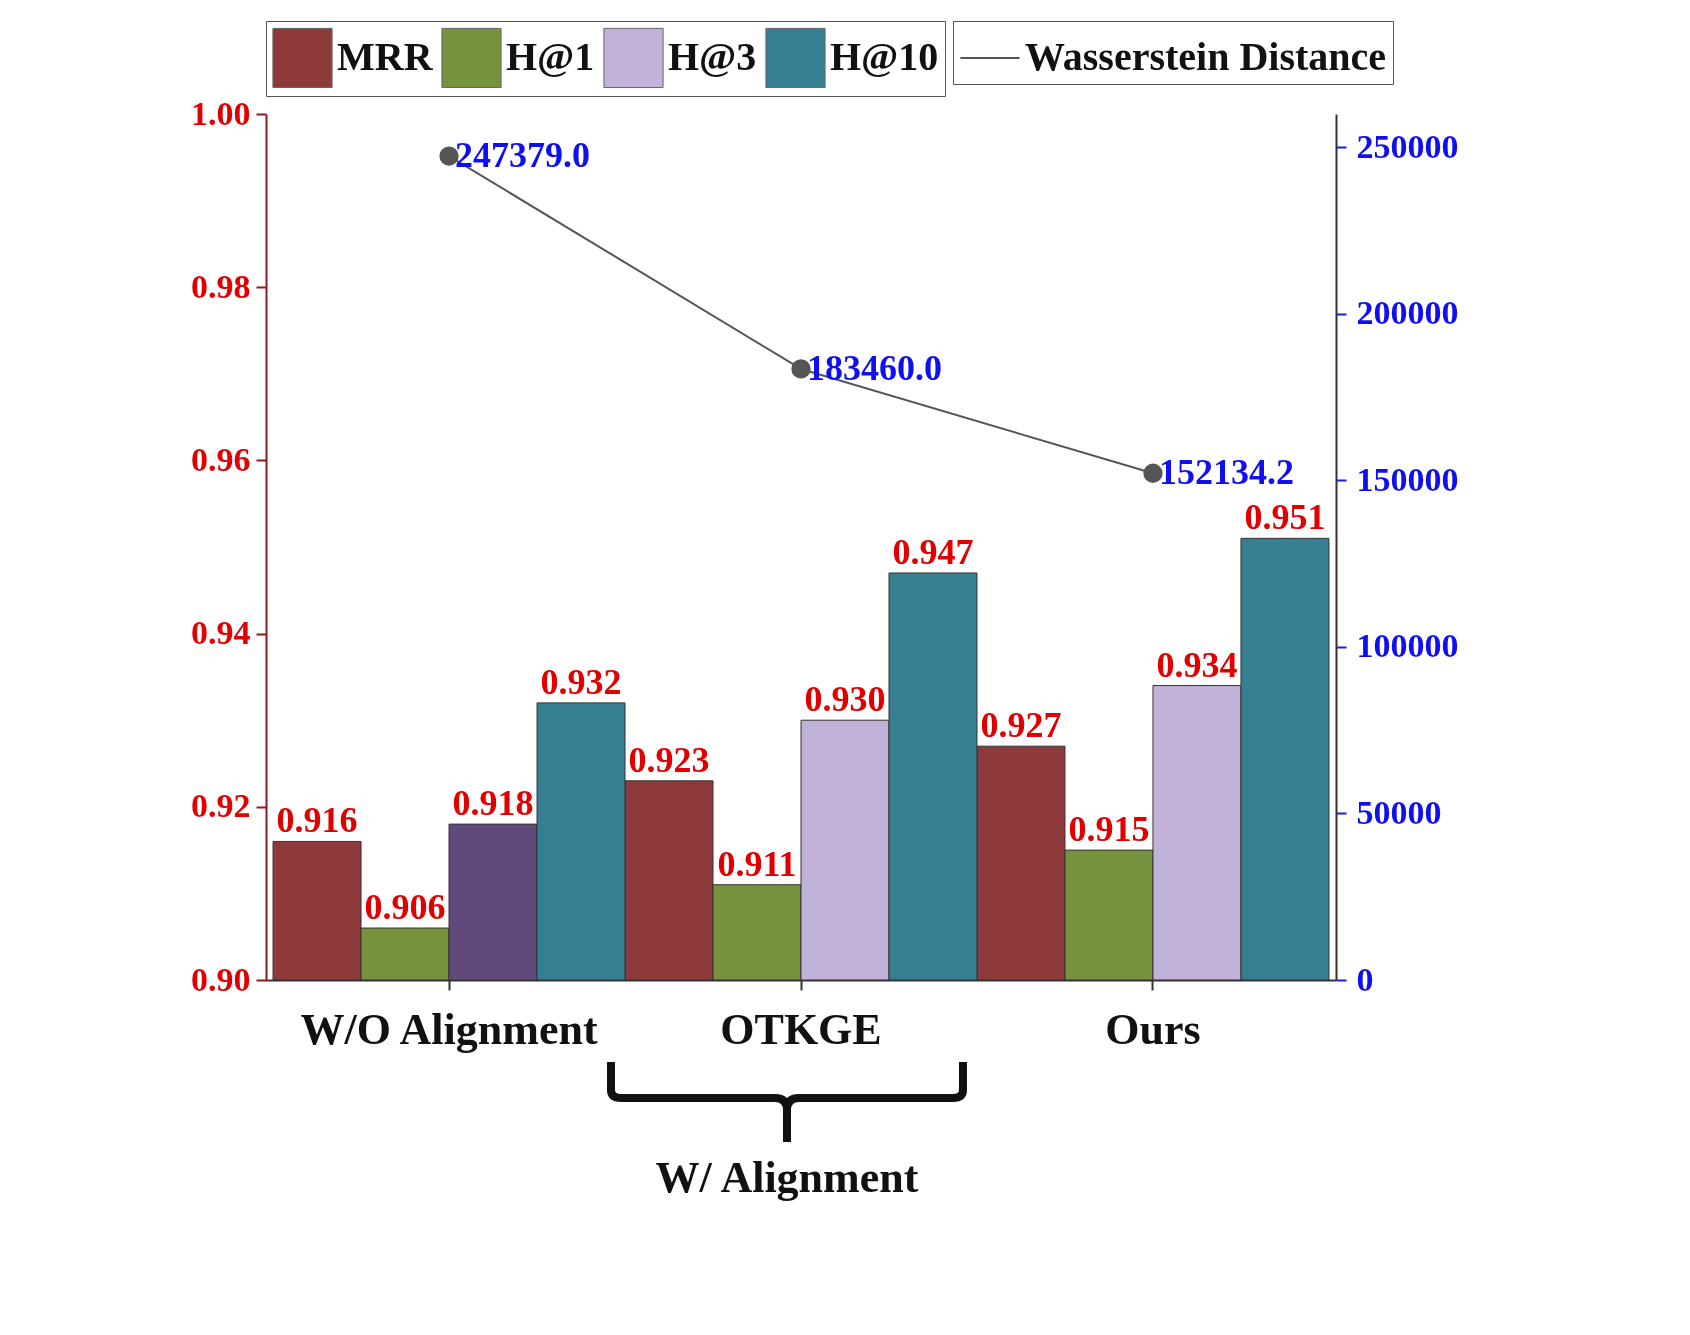 The height and width of the screenshot is (1335, 1690). Describe the element at coordinates (581, 681) in the screenshot. I see `data-label: 0.932` at that location.